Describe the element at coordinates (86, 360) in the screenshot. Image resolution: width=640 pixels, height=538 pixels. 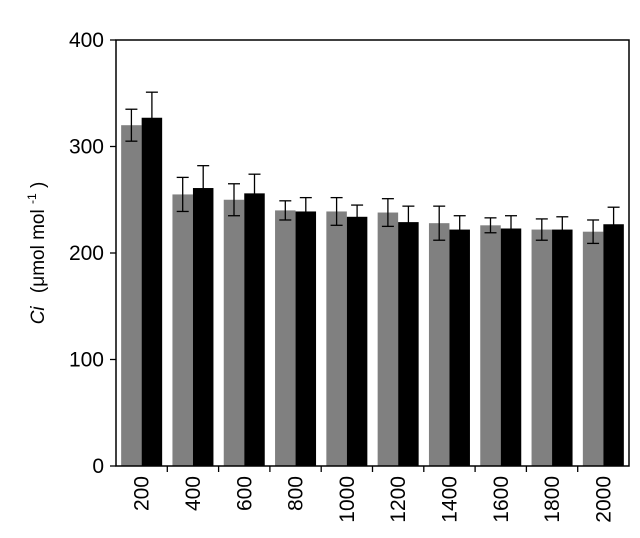
I see `y-tick-label-100: 100` at that location.